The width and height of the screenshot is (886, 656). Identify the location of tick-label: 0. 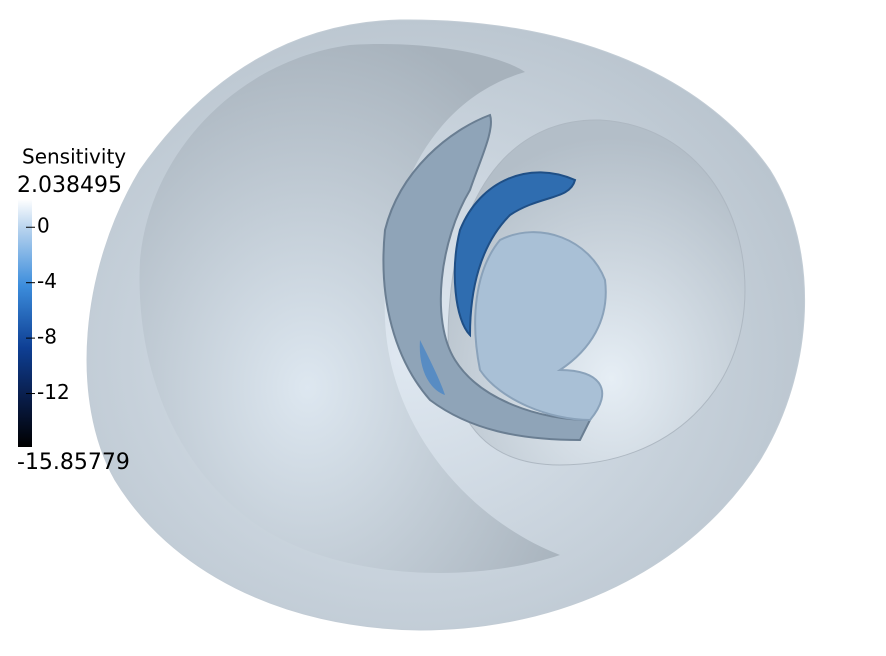
(43, 226).